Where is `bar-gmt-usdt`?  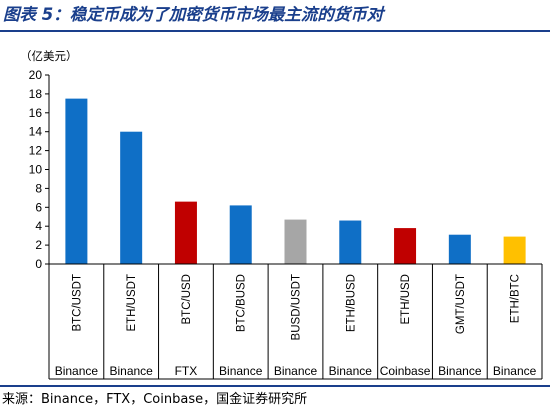 bar-gmt-usdt is located at coordinates (459, 249).